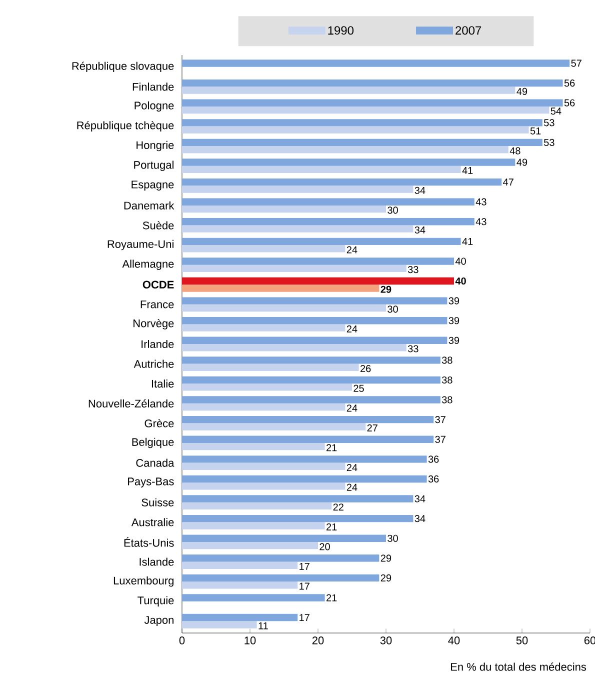  I want to click on y-tick-label: Italie, so click(163, 384).